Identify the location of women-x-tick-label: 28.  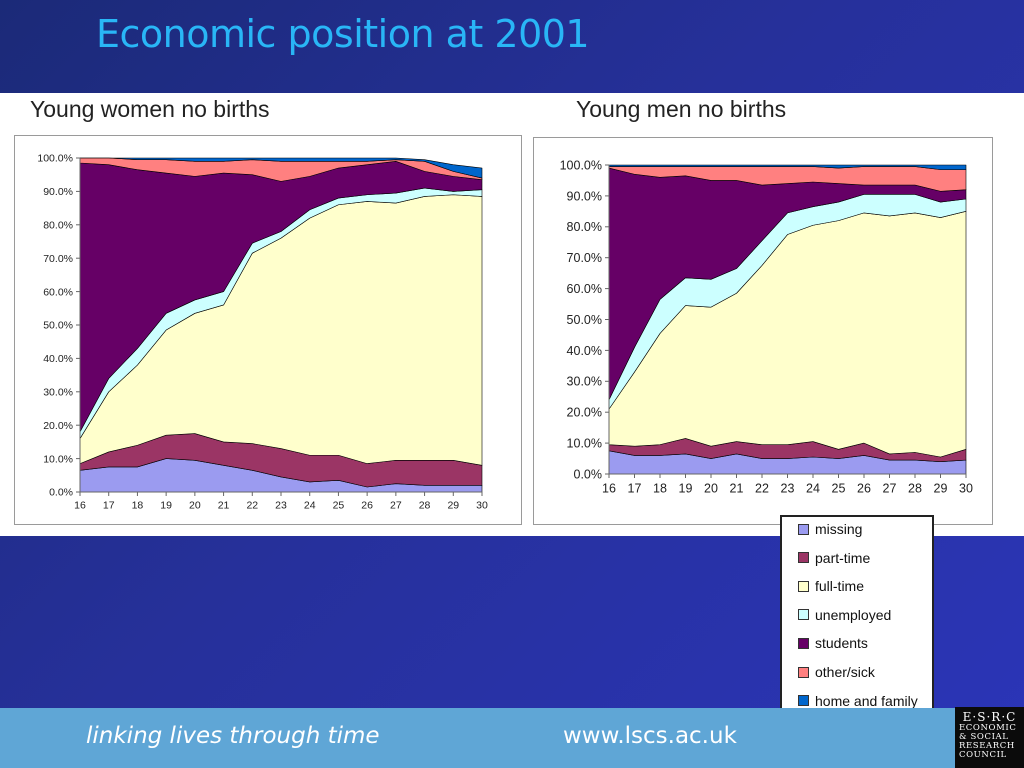
(425, 506).